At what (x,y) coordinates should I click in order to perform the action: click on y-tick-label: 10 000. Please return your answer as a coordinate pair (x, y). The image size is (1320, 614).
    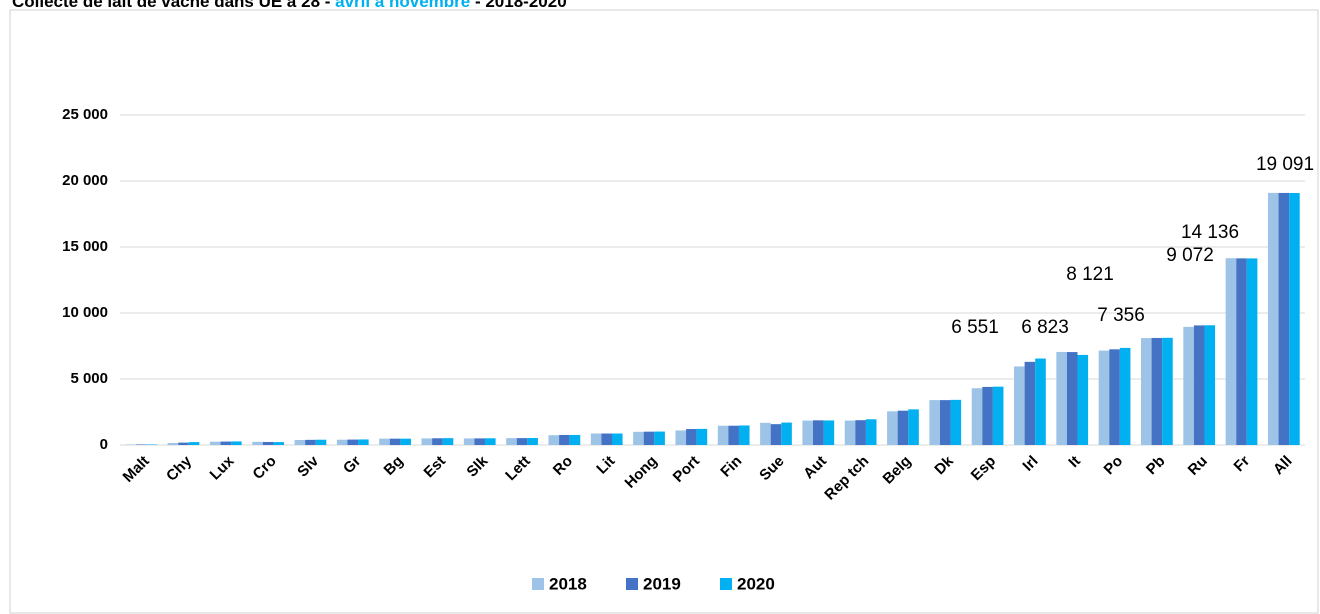
    Looking at the image, I should click on (85, 312).